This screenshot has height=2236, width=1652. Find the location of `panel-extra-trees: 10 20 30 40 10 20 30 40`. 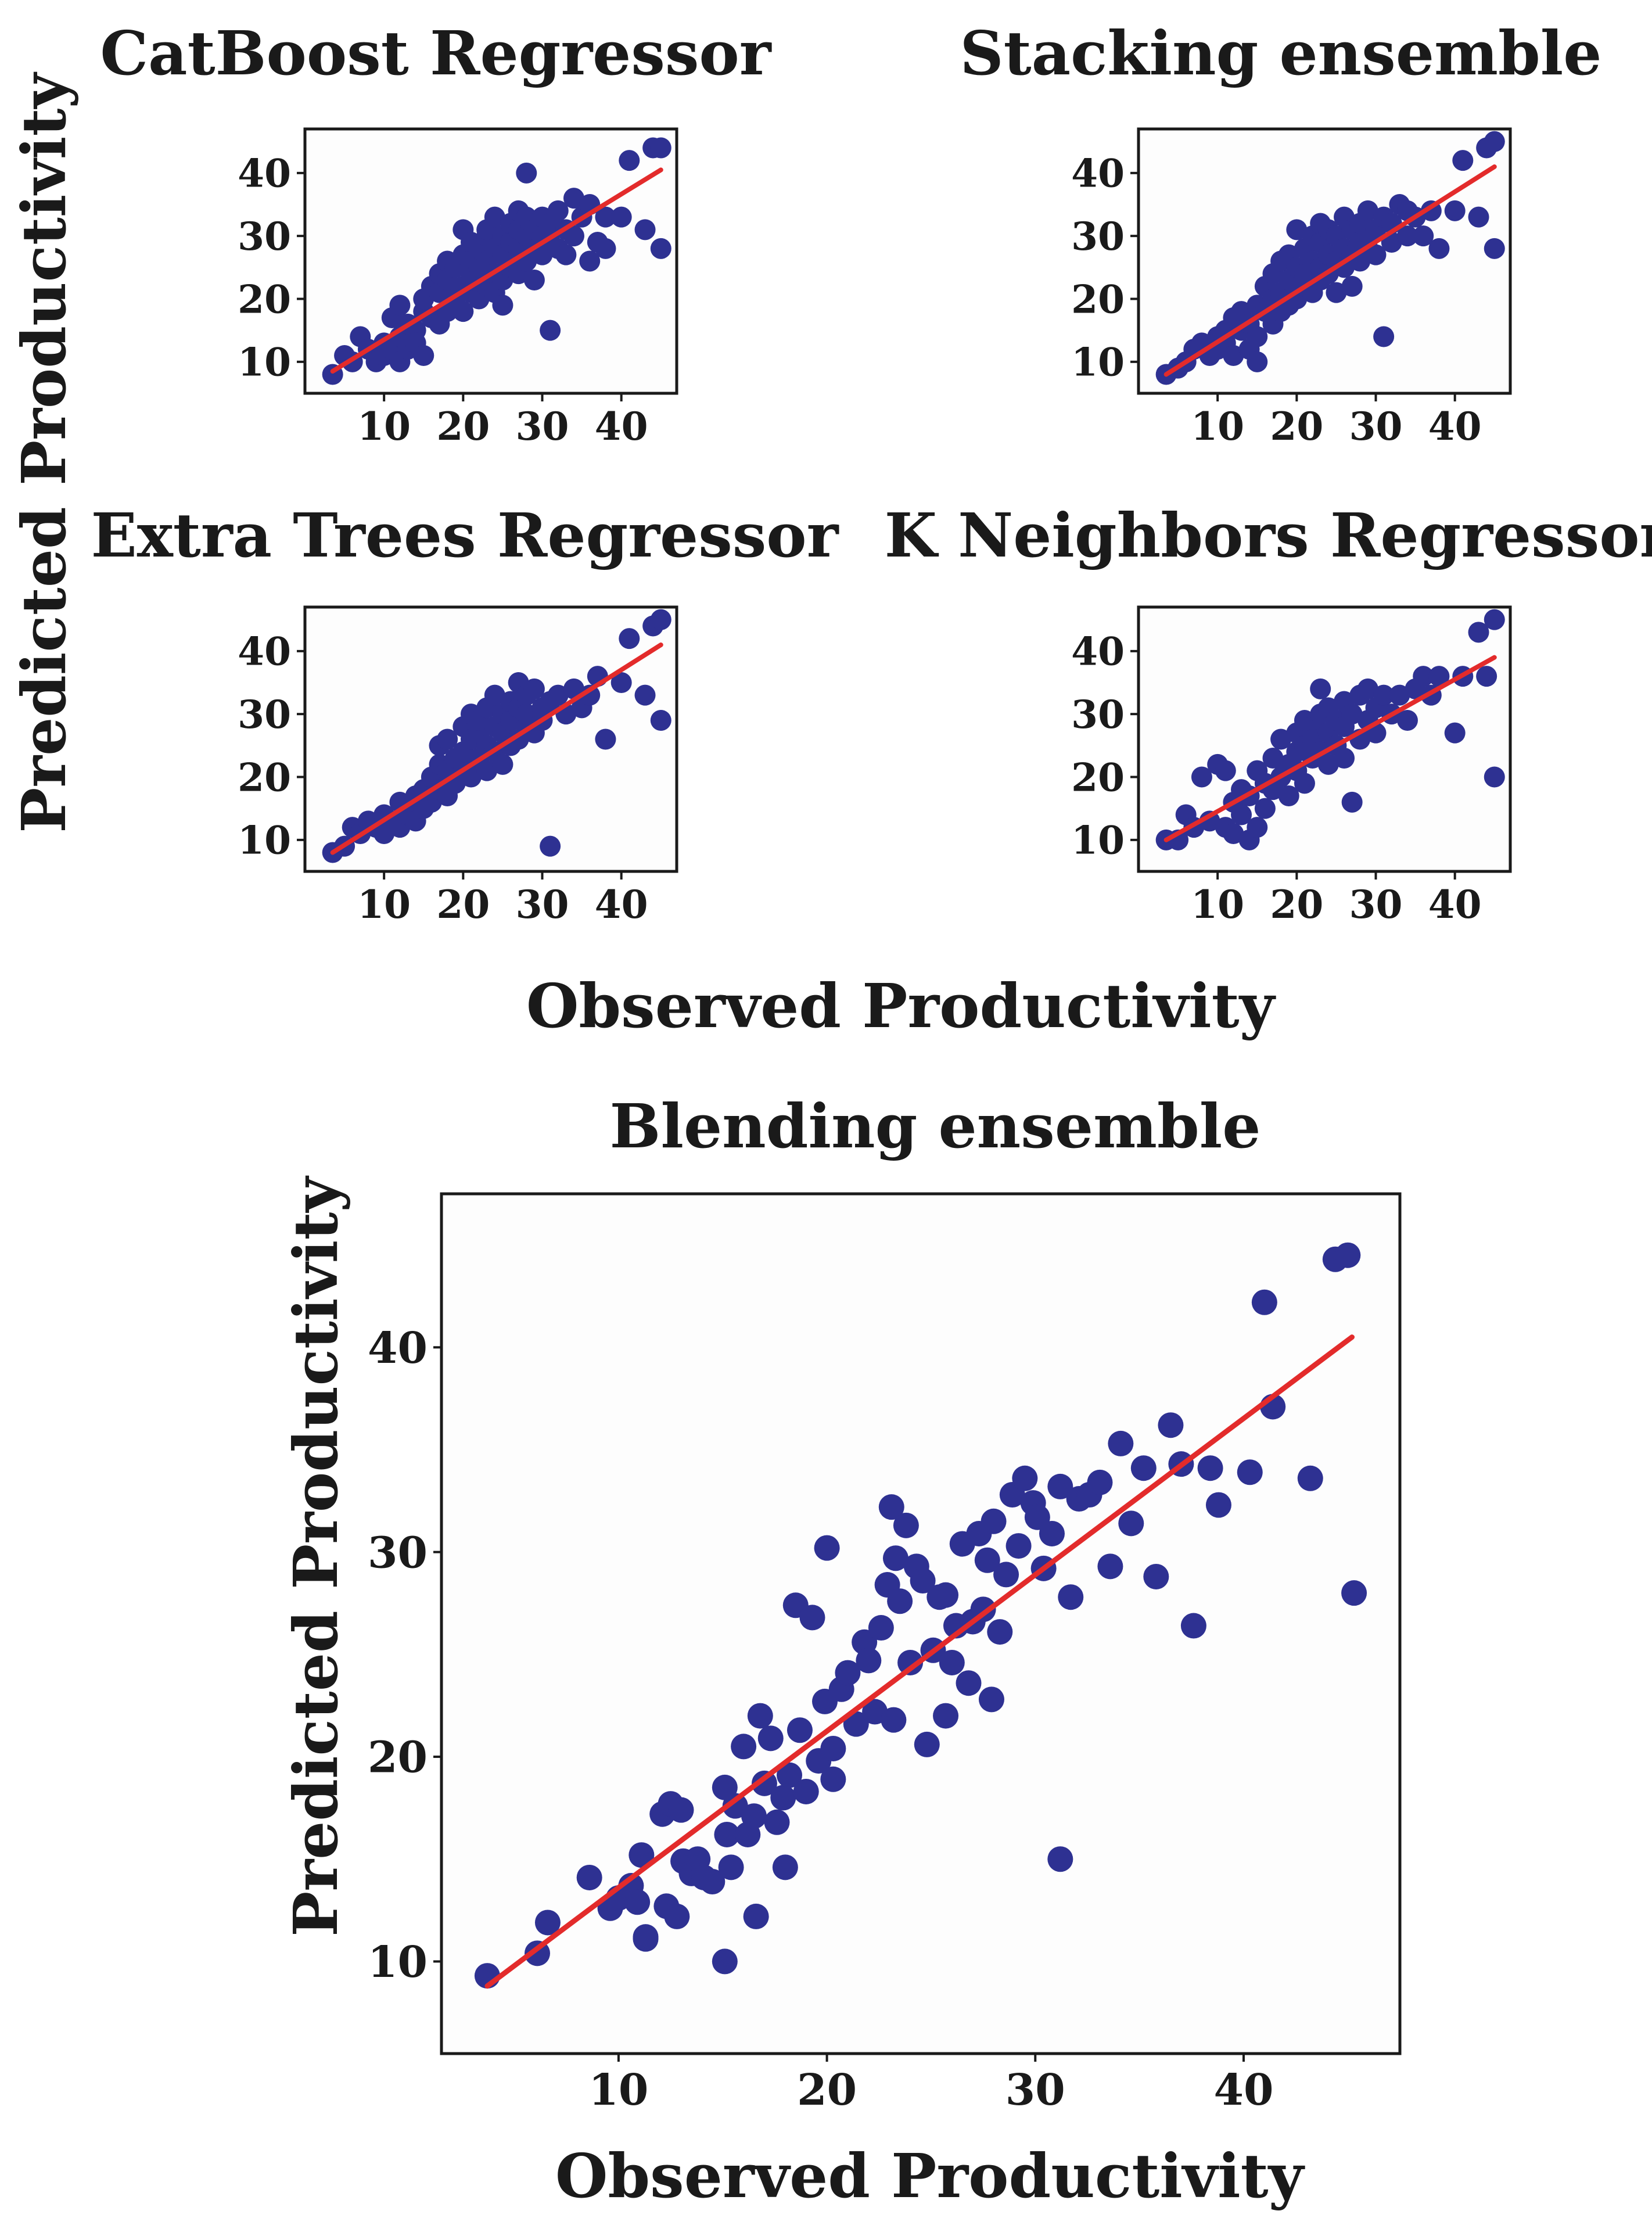

panel-extra-trees: 10 20 30 40 10 20 30 40 is located at coordinates (458, 766).